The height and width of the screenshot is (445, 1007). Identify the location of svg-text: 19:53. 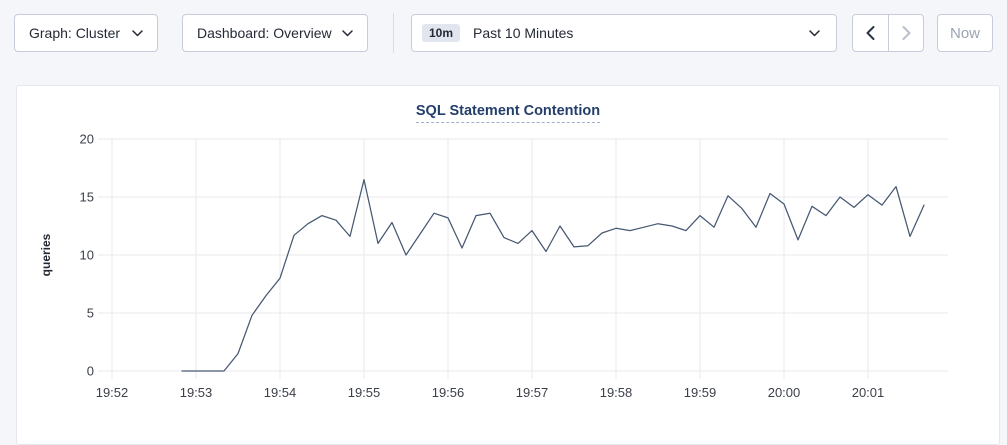
(196, 392).